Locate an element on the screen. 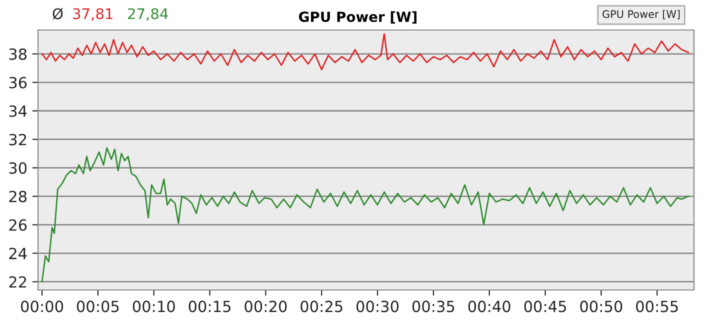 The width and height of the screenshot is (716, 331). y-tick-label: 38 is located at coordinates (18, 54).